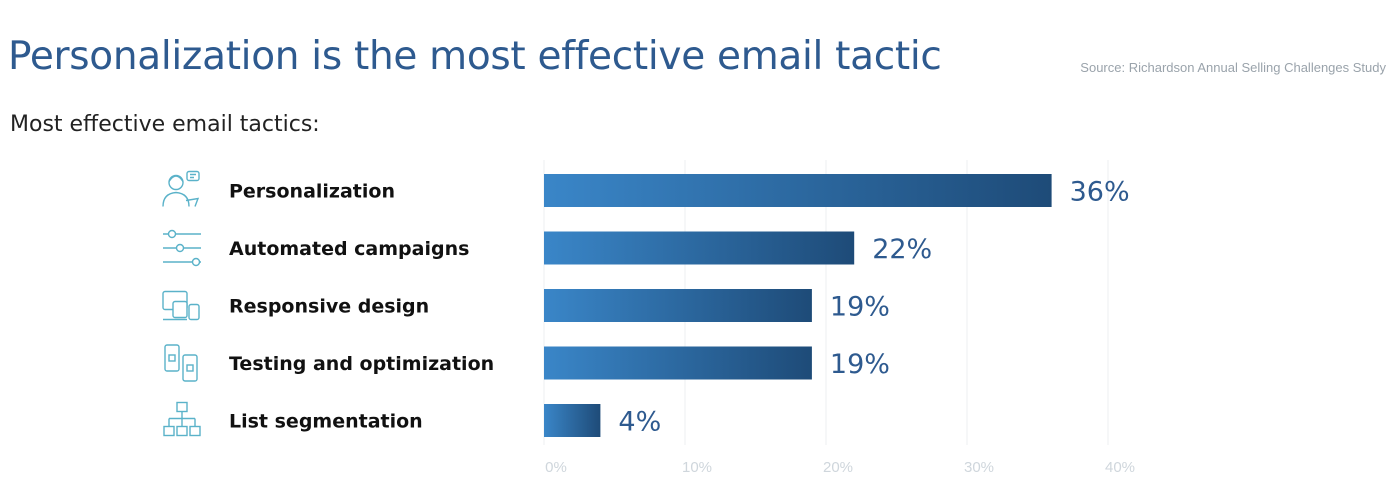 Image resolution: width=1398 pixels, height=492 pixels. Describe the element at coordinates (326, 422) in the screenshot. I see `category-label: List segmentation` at that location.